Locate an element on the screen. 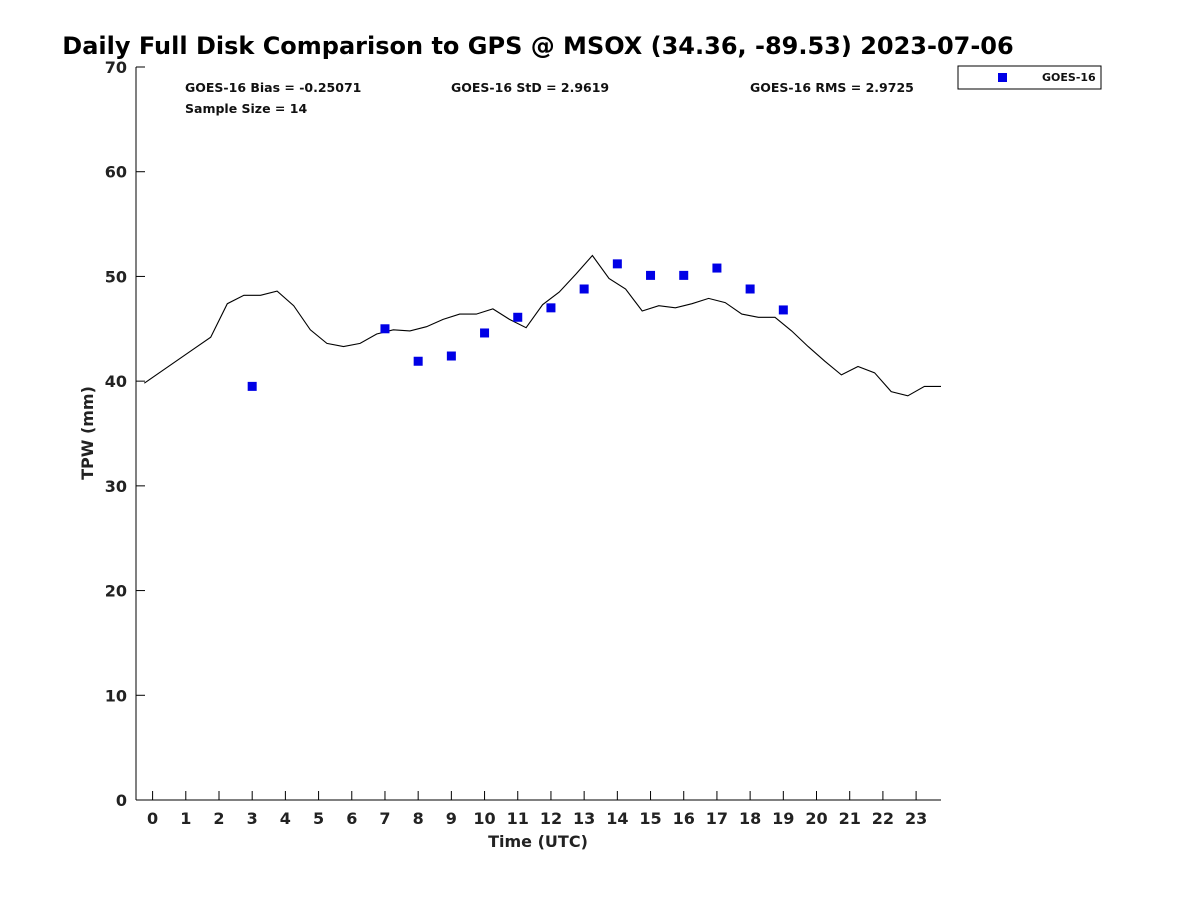 The image size is (1200, 904). x-tick-label: 12 is located at coordinates (551, 818).